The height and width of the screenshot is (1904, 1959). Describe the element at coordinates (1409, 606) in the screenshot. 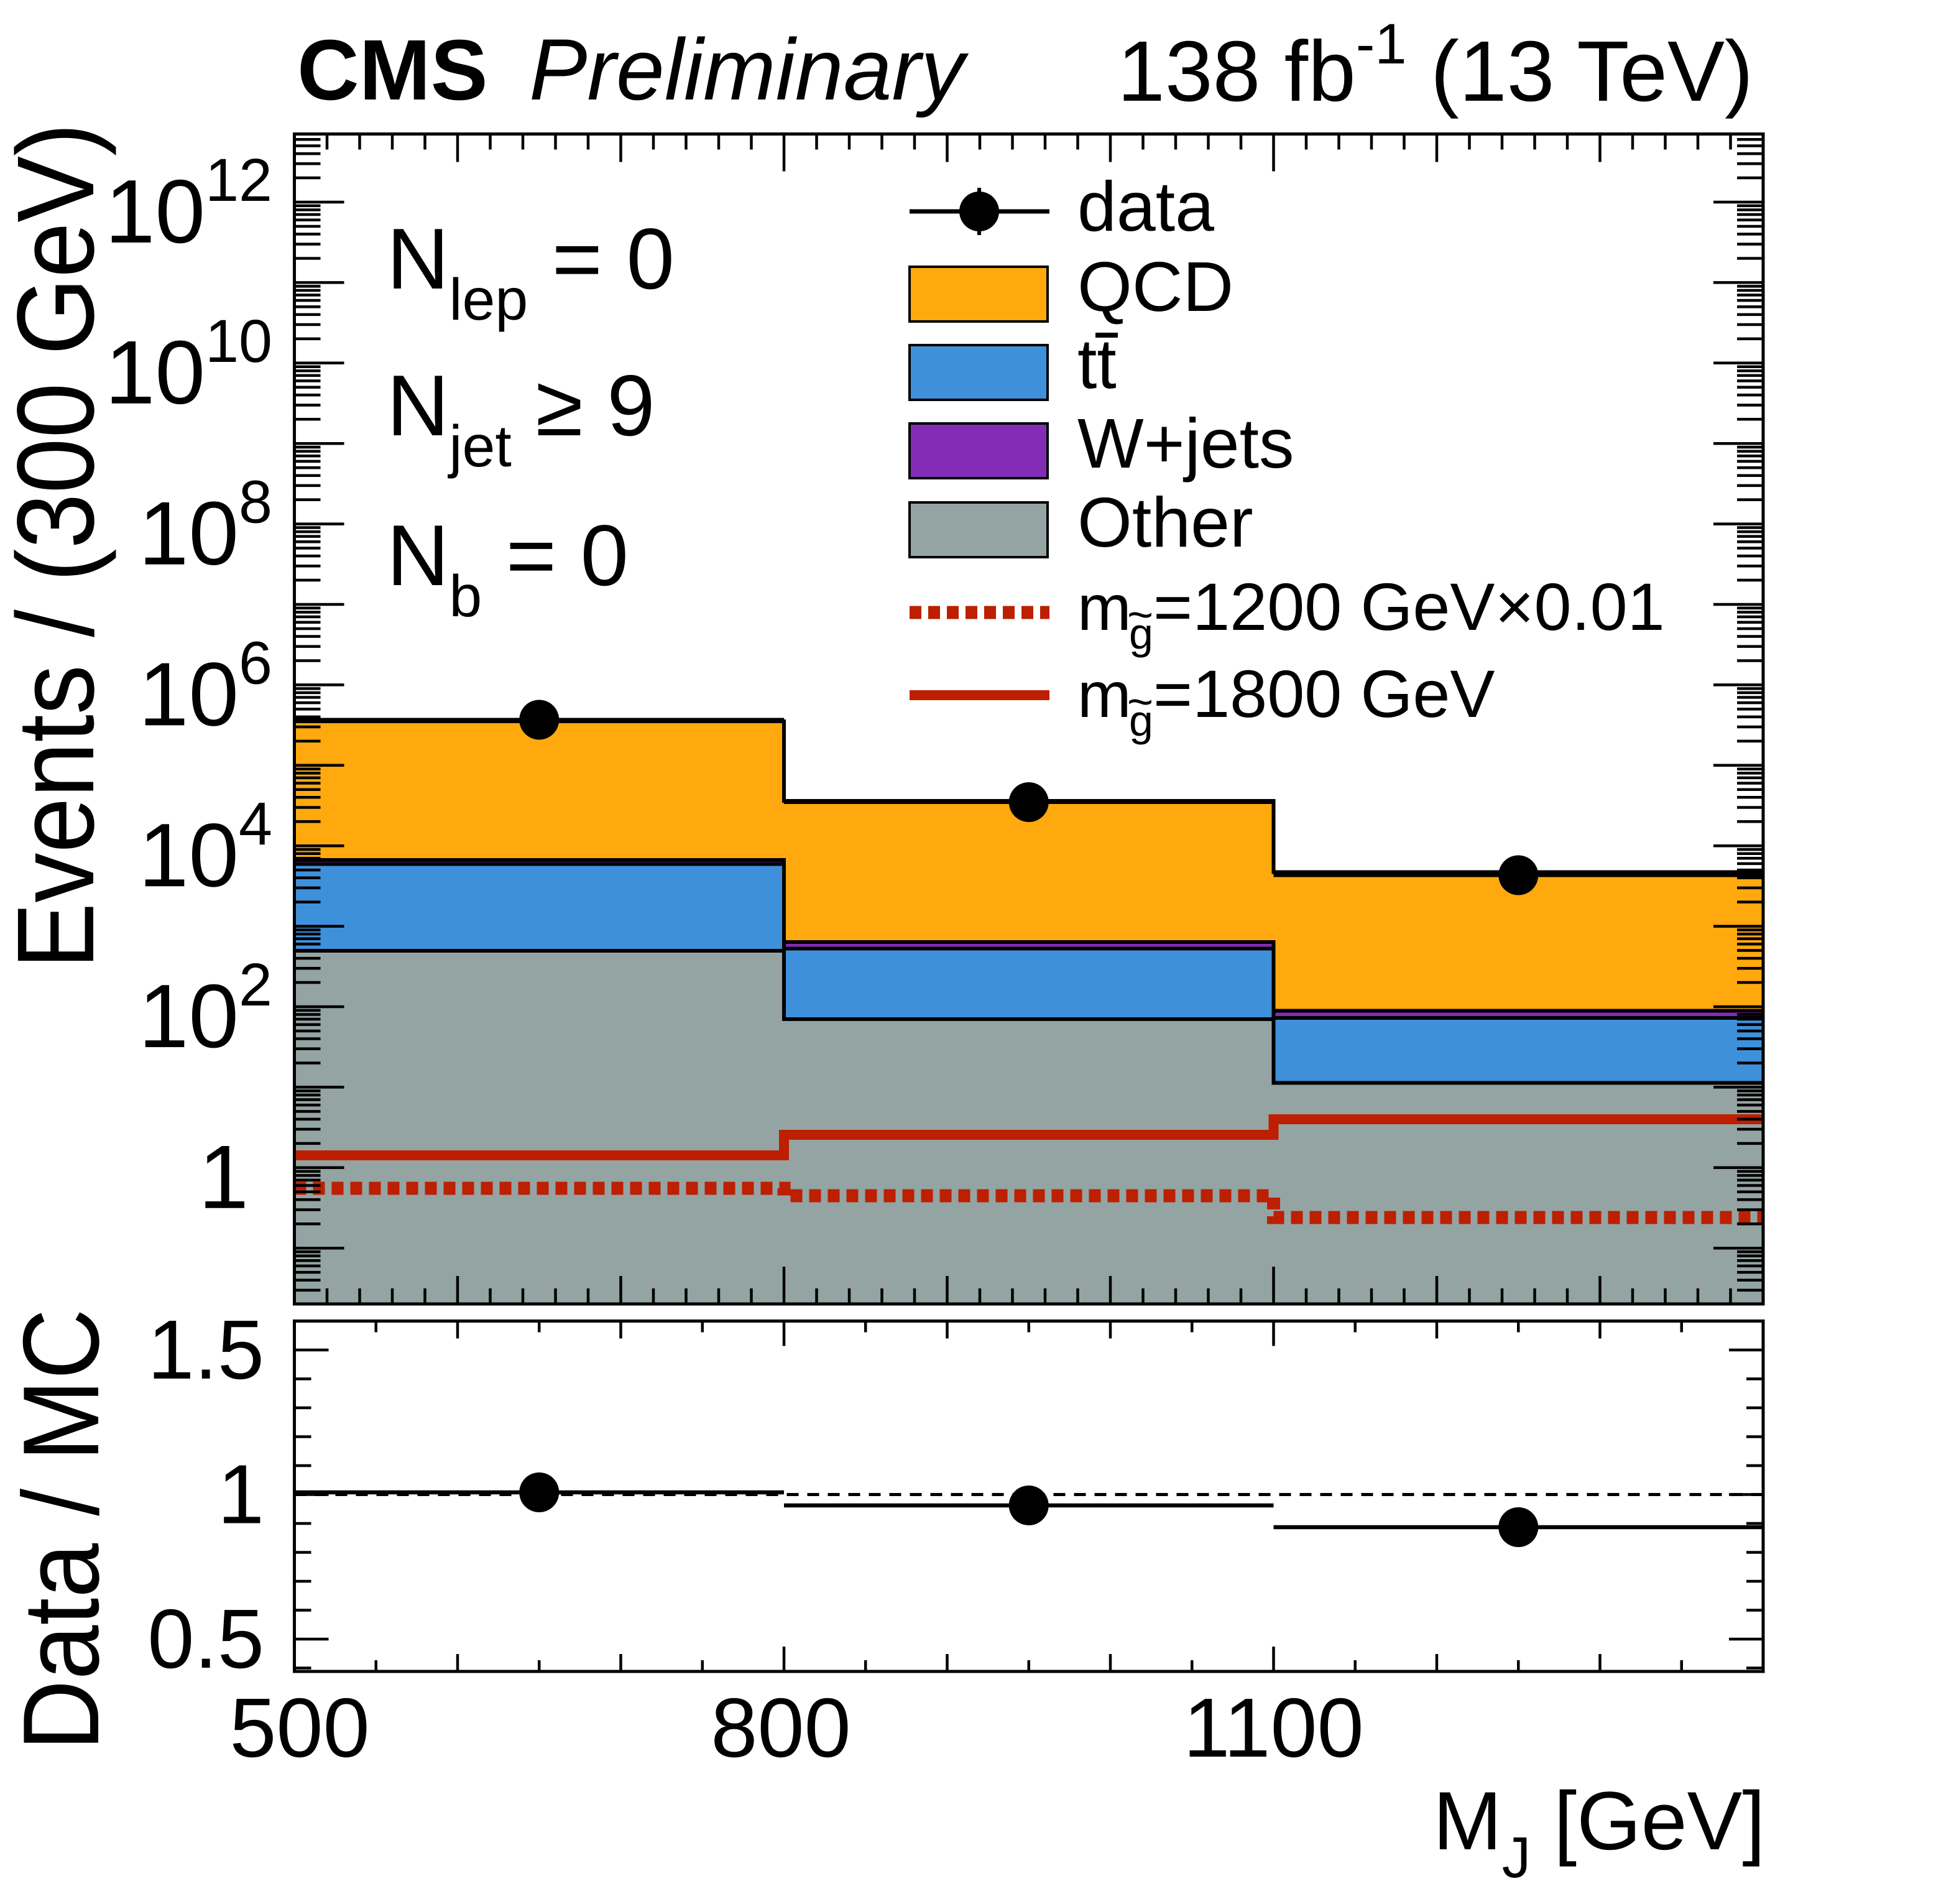

I see `svg-text: =1200 GeV×0.01` at that location.